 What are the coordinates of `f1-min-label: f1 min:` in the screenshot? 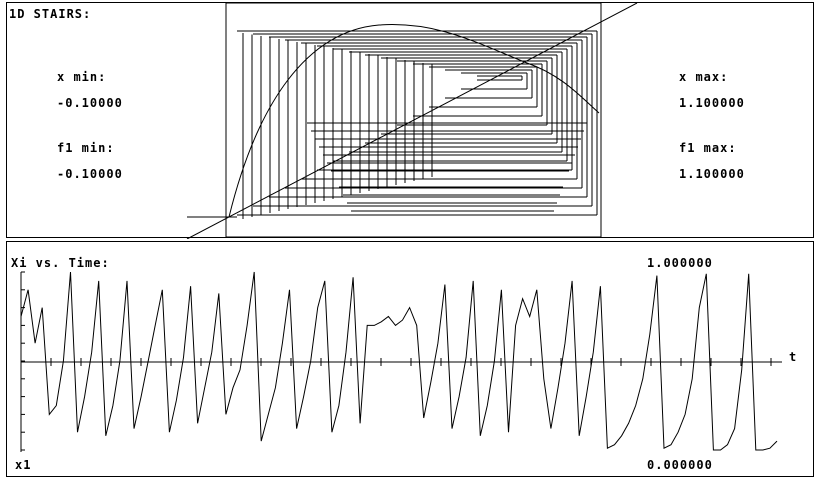 It's located at (86, 148).